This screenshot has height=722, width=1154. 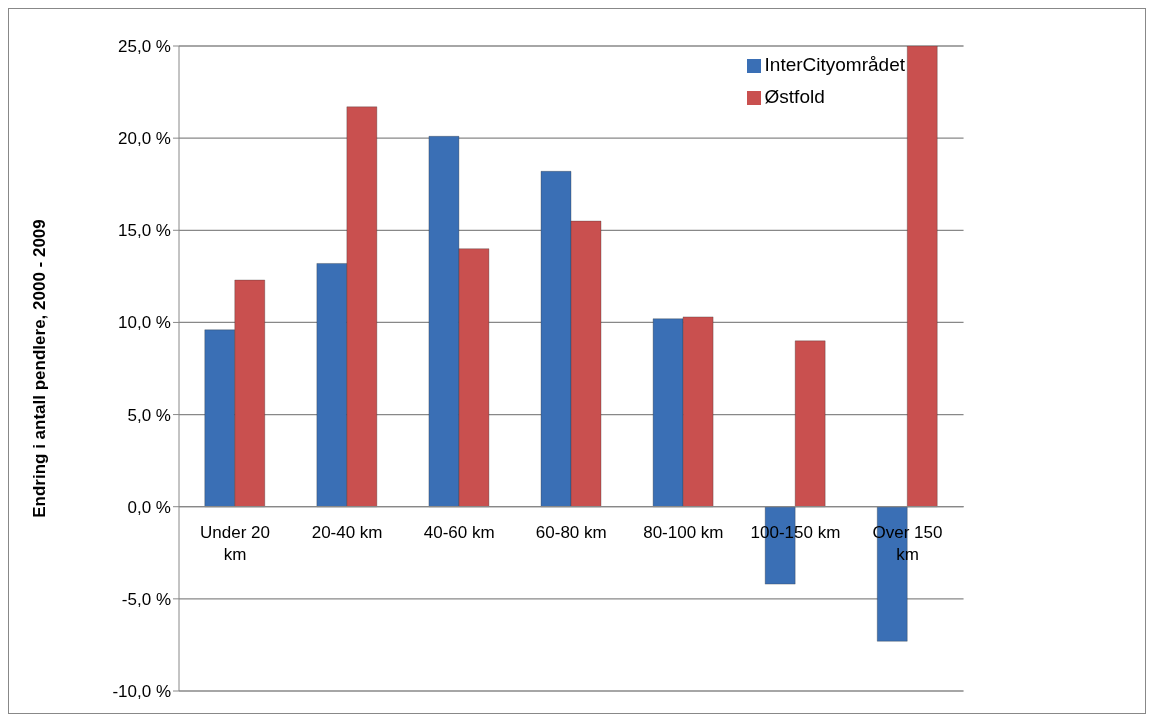 What do you see at coordinates (794, 96) in the screenshot?
I see `legend-label: Østfold` at bounding box center [794, 96].